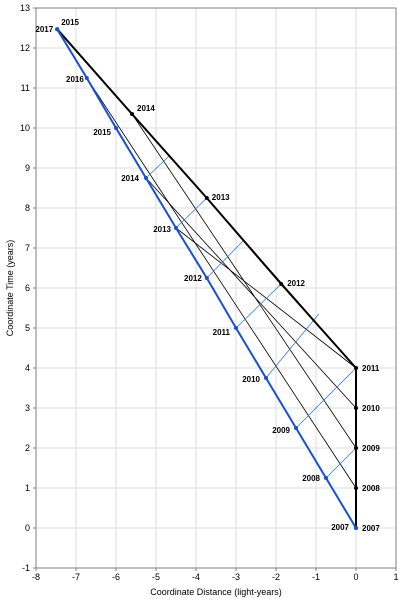  I want to click on y-tick-label: 10, so click(25, 128).